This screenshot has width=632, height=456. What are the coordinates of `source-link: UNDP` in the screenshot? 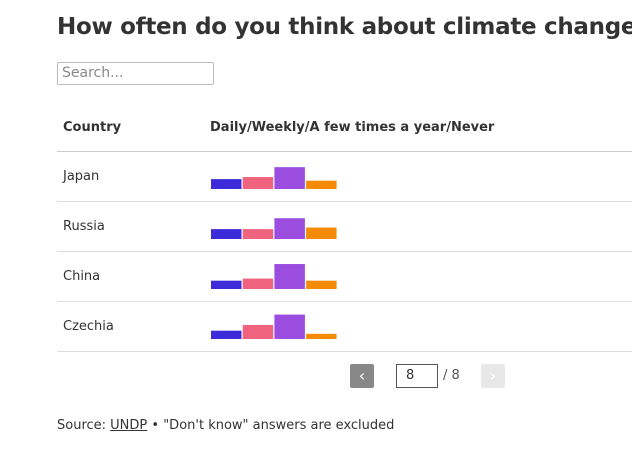 It's located at (129, 425).